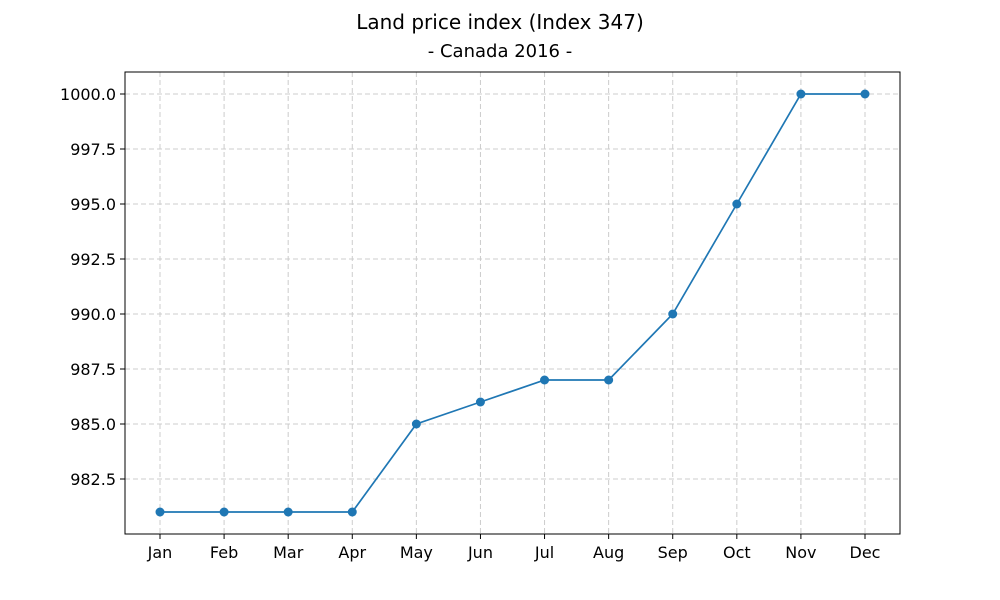  I want to click on chart-subtitle: - Canada 2016 -, so click(500, 51).